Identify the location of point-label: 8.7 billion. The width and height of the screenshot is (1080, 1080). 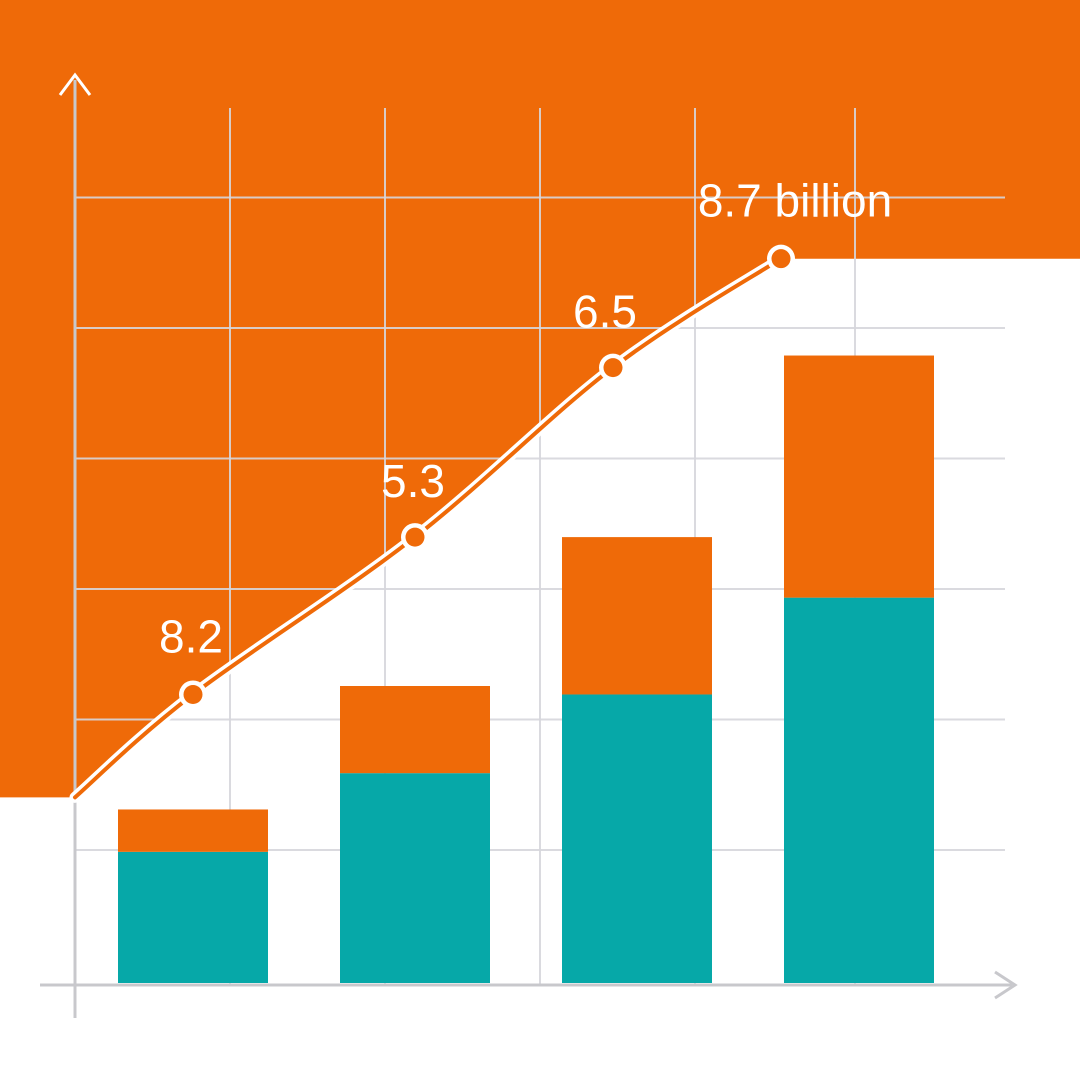
(795, 201).